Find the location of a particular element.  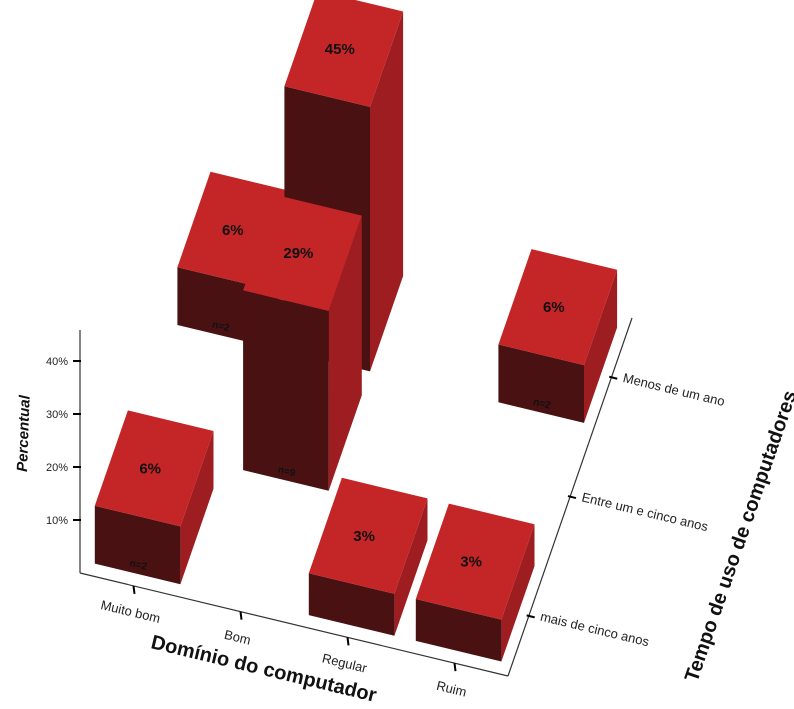

bar-ruim-mais-de-cinco-anos: 3% is located at coordinates (475, 582).